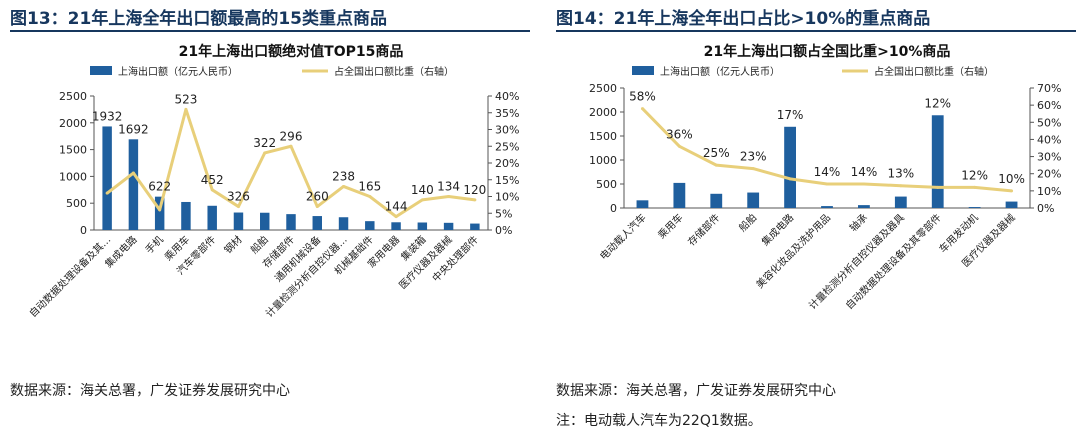  Describe the element at coordinates (696, 391) in the screenshot. I see `figure-14-source: 数据来源：海关总署，广发证券发展研究中心` at that location.